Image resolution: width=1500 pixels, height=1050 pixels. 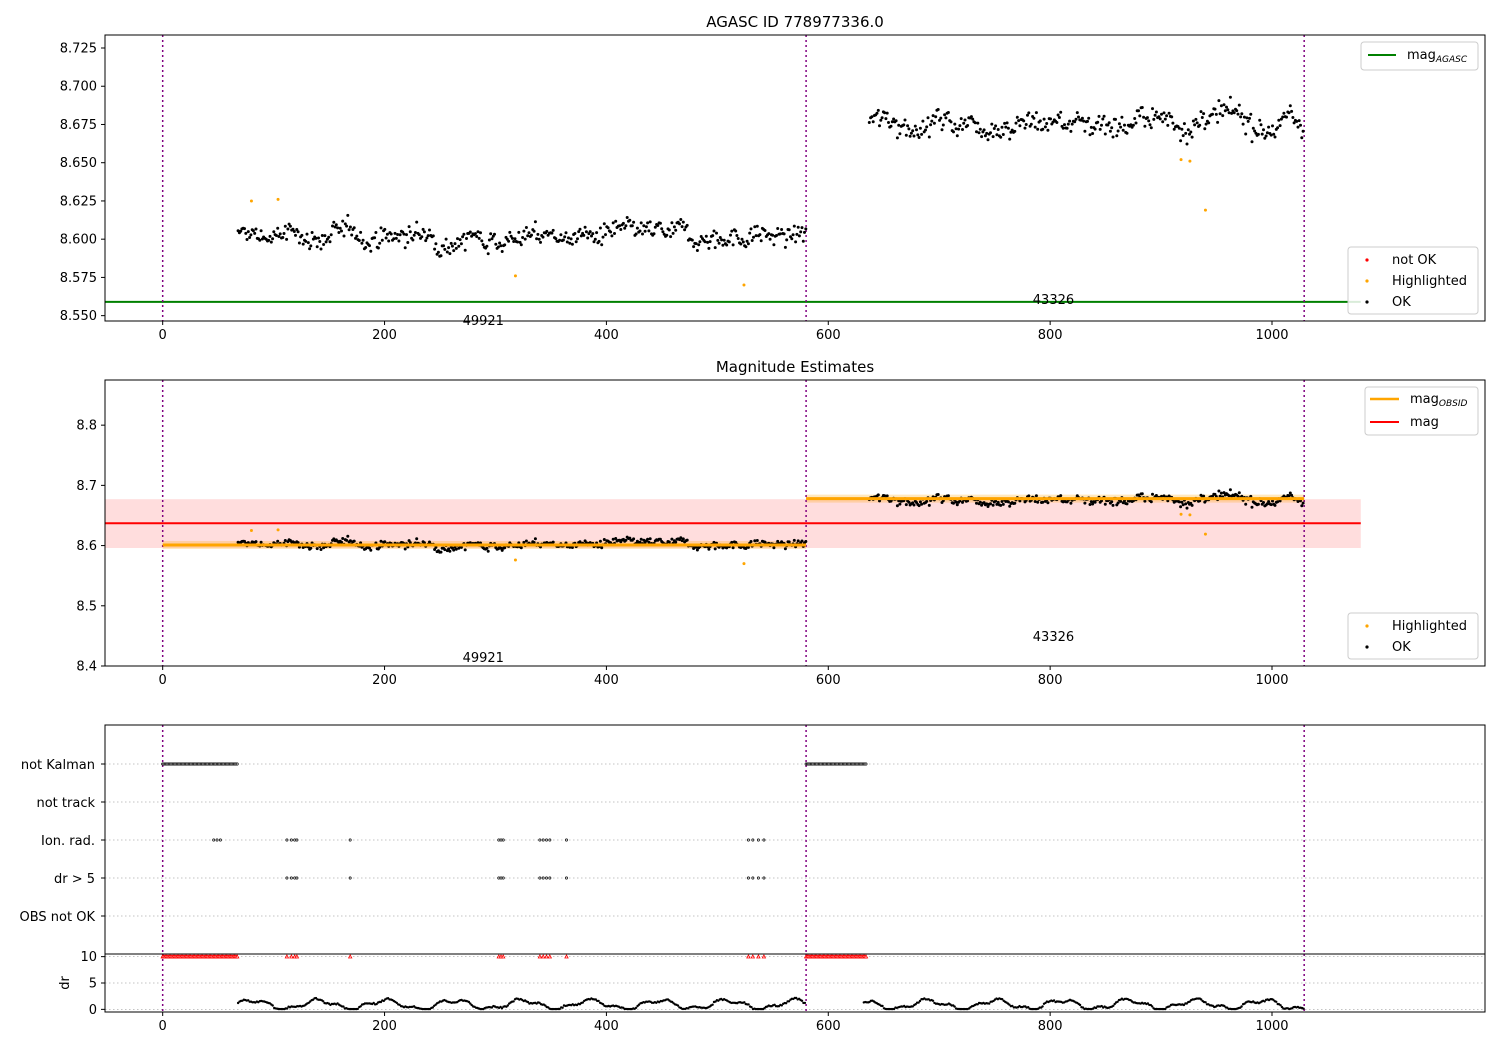 What do you see at coordinates (78, 49) in the screenshot?
I see `y-tick-label: 8.725` at bounding box center [78, 49].